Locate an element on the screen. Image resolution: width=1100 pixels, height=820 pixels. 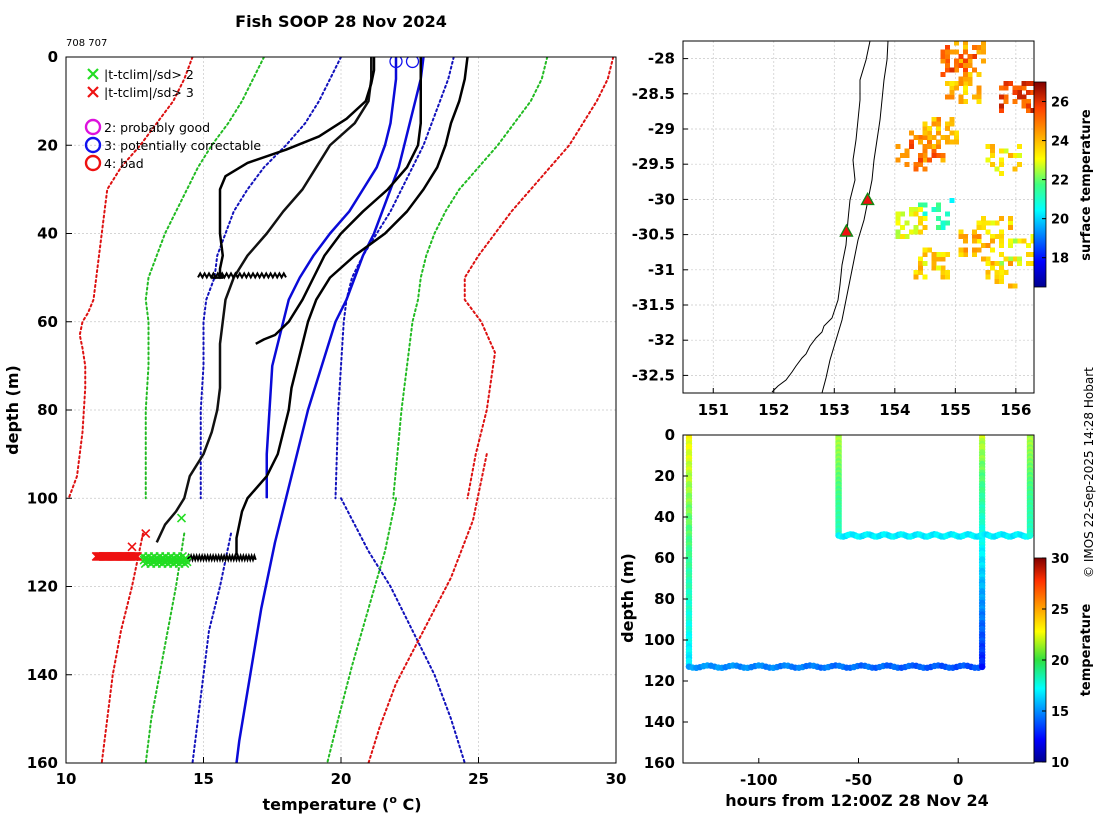
profile-flag-circle is located at coordinates (396, 63).